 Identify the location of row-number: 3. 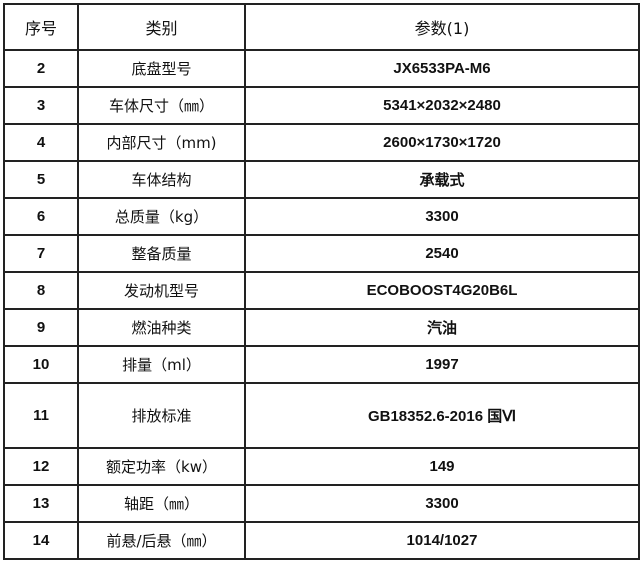
(41, 105).